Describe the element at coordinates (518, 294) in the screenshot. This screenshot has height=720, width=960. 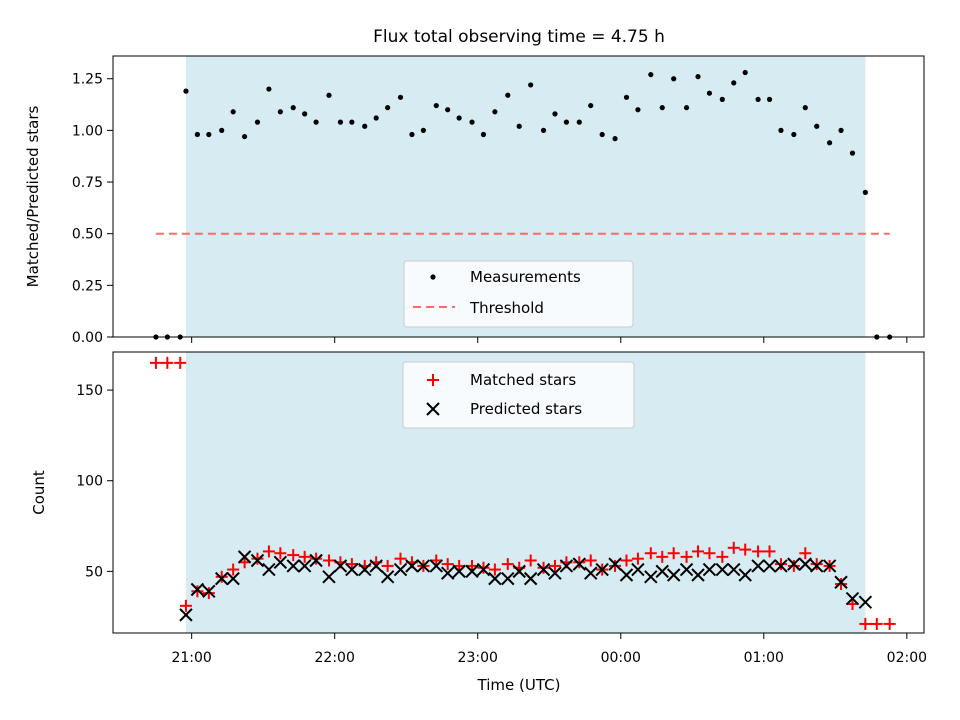
I see `top-legend-box` at that location.